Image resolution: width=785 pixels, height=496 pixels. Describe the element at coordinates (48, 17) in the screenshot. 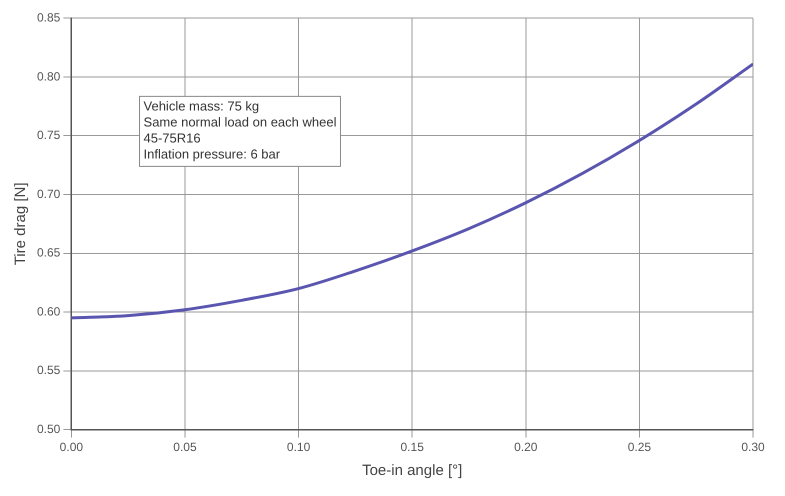

I see `y-tick-label: 0.85` at that location.